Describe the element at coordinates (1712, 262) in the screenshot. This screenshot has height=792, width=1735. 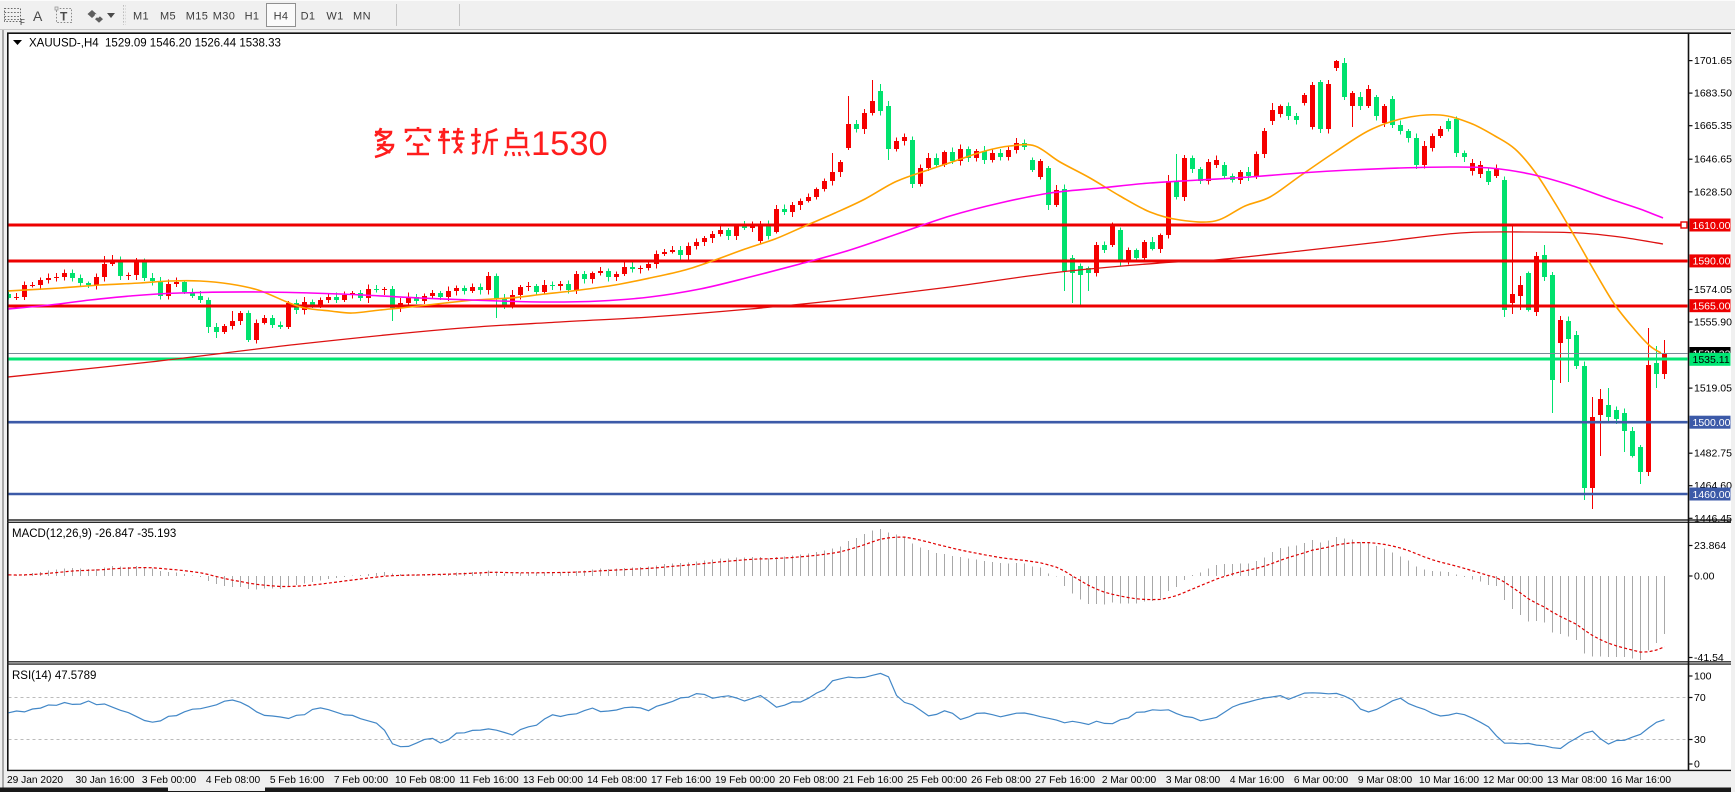
I see `svg-text: 1590.00` at that location.